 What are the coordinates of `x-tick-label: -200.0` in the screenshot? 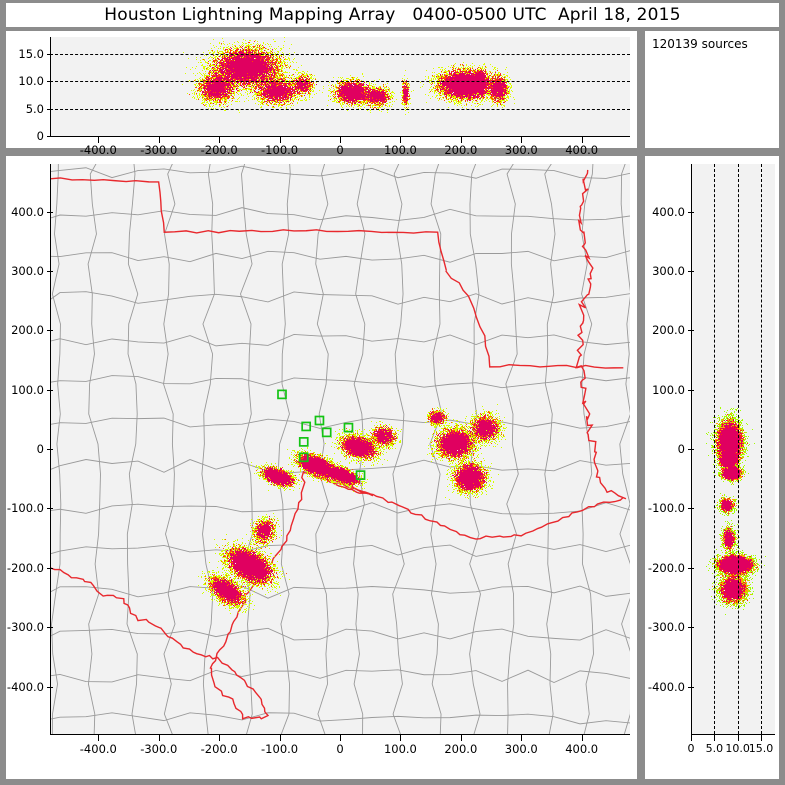 It's located at (219, 150).